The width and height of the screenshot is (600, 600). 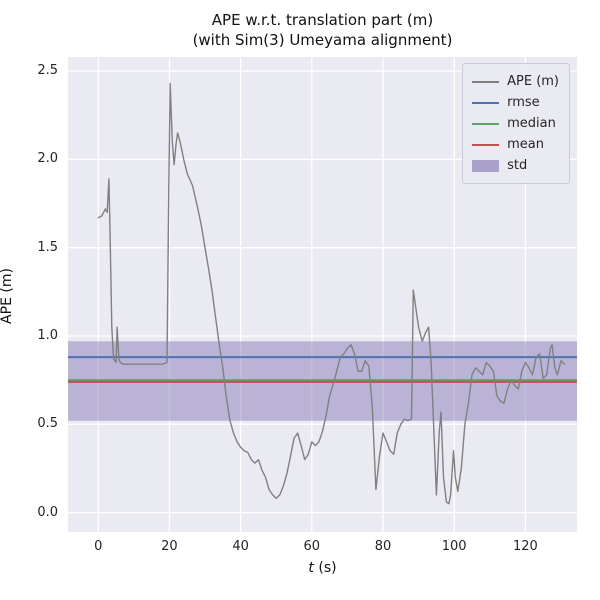 What do you see at coordinates (325, 568) in the screenshot?
I see `x-axis-label-unit: (s)` at bounding box center [325, 568].